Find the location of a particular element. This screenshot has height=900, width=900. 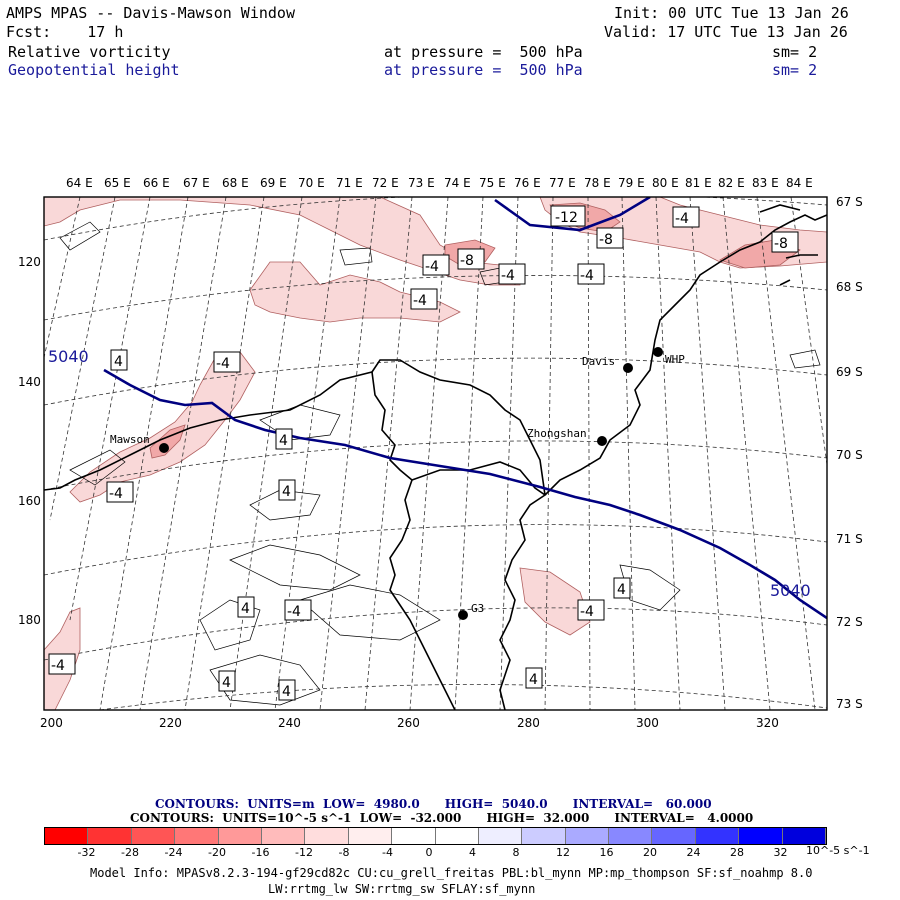

lon-label: 77 E is located at coordinates (562, 183).